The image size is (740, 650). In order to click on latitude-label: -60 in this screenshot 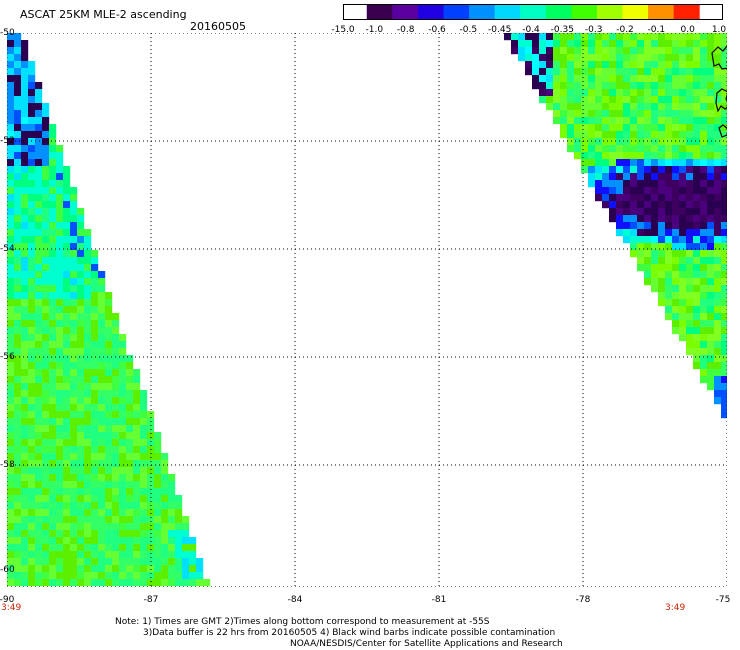, I will do `click(7, 570)`.